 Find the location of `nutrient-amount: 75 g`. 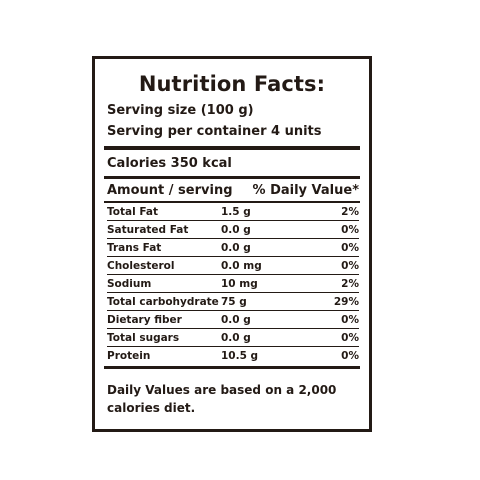

nutrient-amount: 75 g is located at coordinates (234, 302).